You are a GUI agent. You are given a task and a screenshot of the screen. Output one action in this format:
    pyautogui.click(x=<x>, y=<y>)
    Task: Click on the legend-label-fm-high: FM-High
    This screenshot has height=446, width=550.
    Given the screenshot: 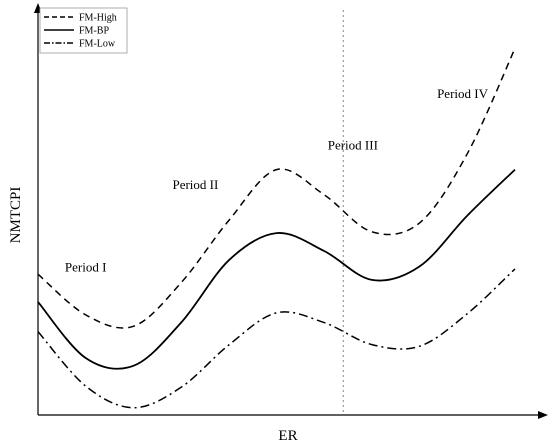 What is the action you would take?
    pyautogui.click(x=98, y=18)
    